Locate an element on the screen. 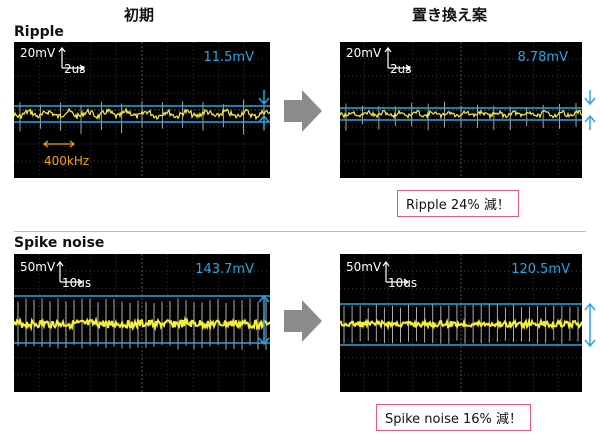  spike-after-waveform is located at coordinates (461, 323).